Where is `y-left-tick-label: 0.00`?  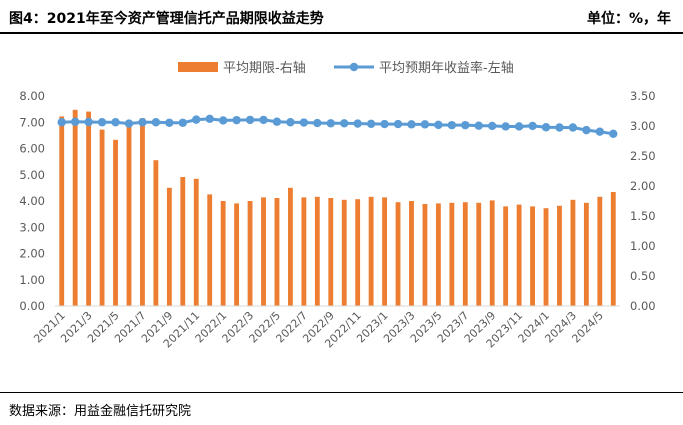 y-left-tick-label: 0.00 is located at coordinates (32, 306).